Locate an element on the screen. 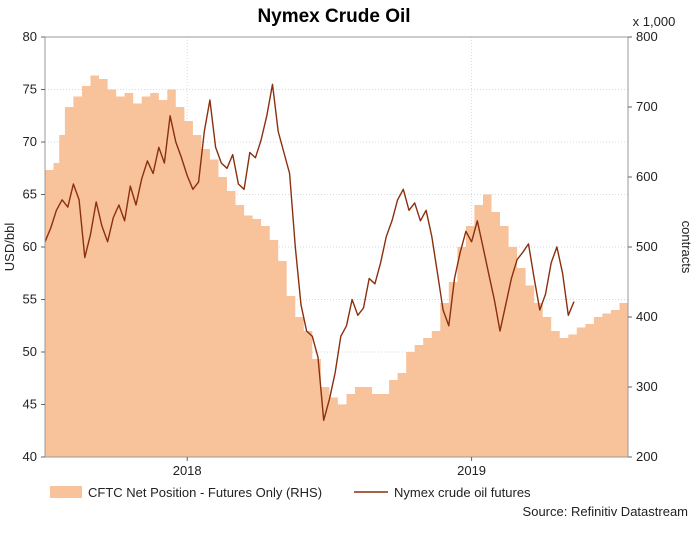  right-tick-label: 200 is located at coordinates (647, 456).